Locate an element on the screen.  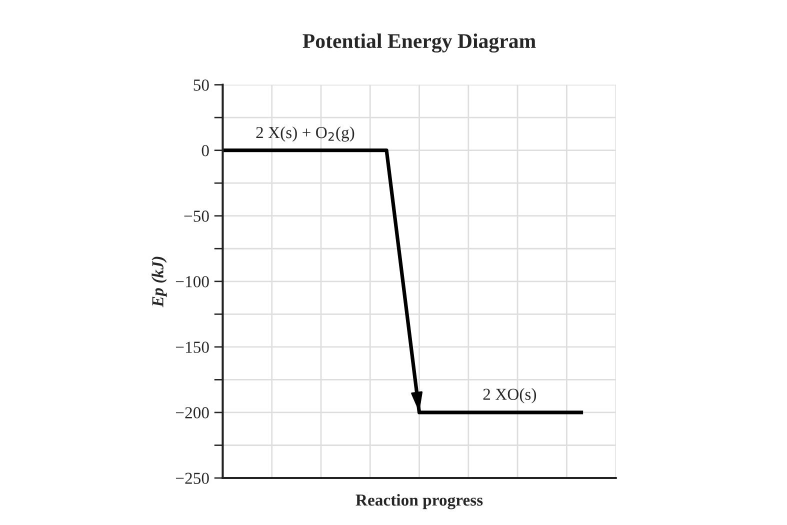
x-axis-title: Reaction progress is located at coordinates (419, 502).